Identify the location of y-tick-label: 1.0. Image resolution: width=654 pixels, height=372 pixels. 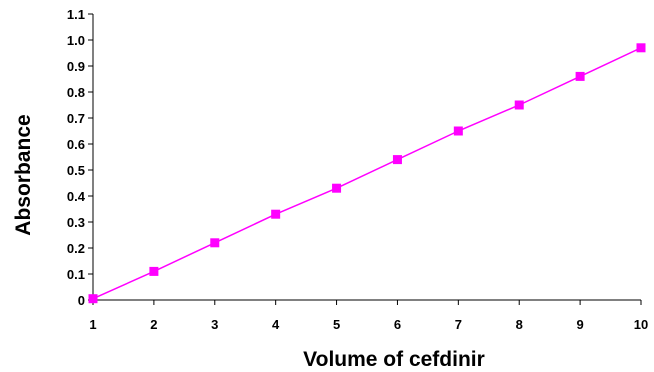
(76, 40).